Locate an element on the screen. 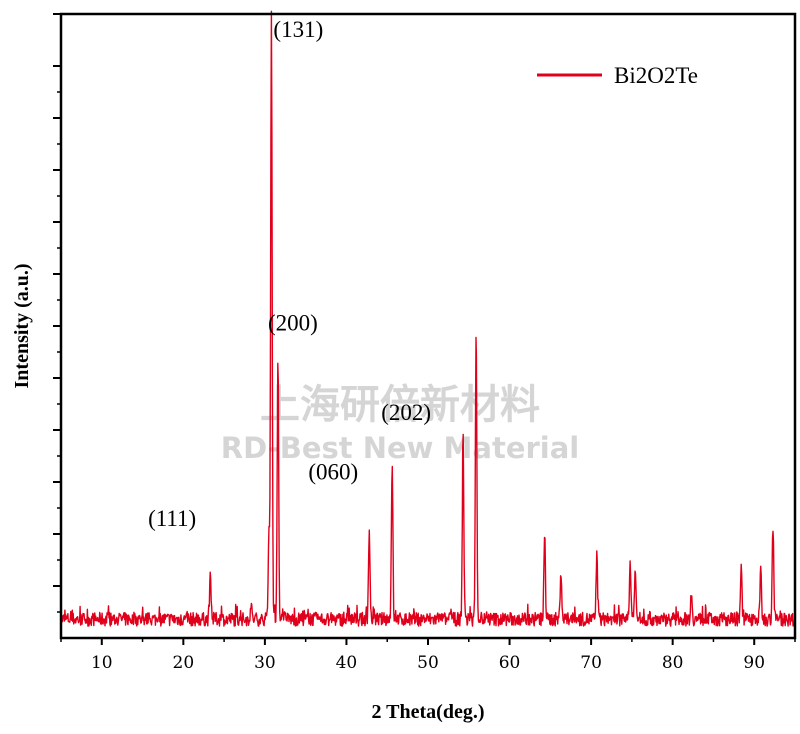  legend-label: Bi2O2Te is located at coordinates (656, 75).